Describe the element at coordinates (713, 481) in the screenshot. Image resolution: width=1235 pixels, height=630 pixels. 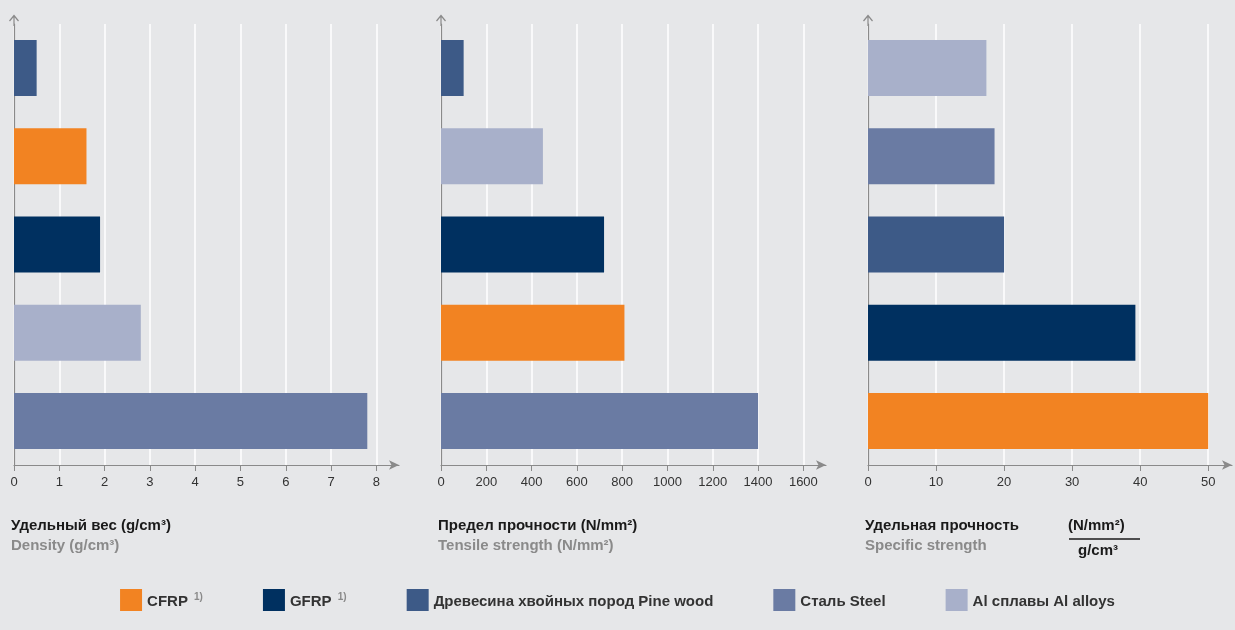
I see `x-tick-label: 1200` at that location.